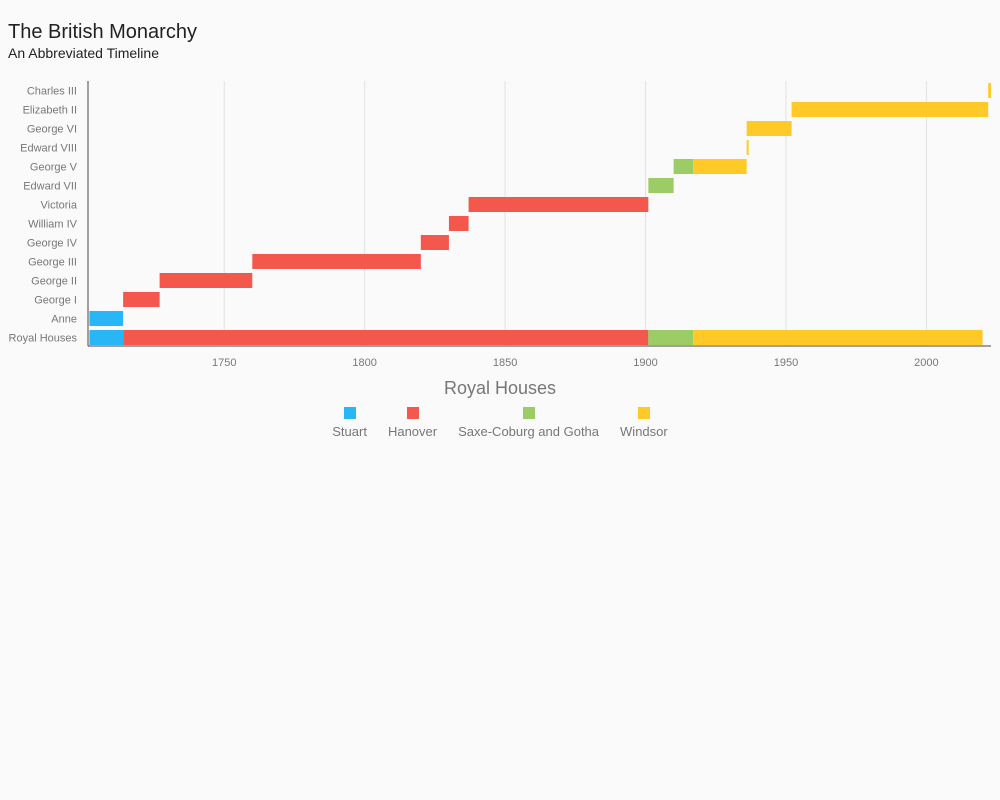 This screenshot has height=800, width=1000. What do you see at coordinates (50, 187) in the screenshot?
I see `row-label-edward-vii: Edward VII` at bounding box center [50, 187].